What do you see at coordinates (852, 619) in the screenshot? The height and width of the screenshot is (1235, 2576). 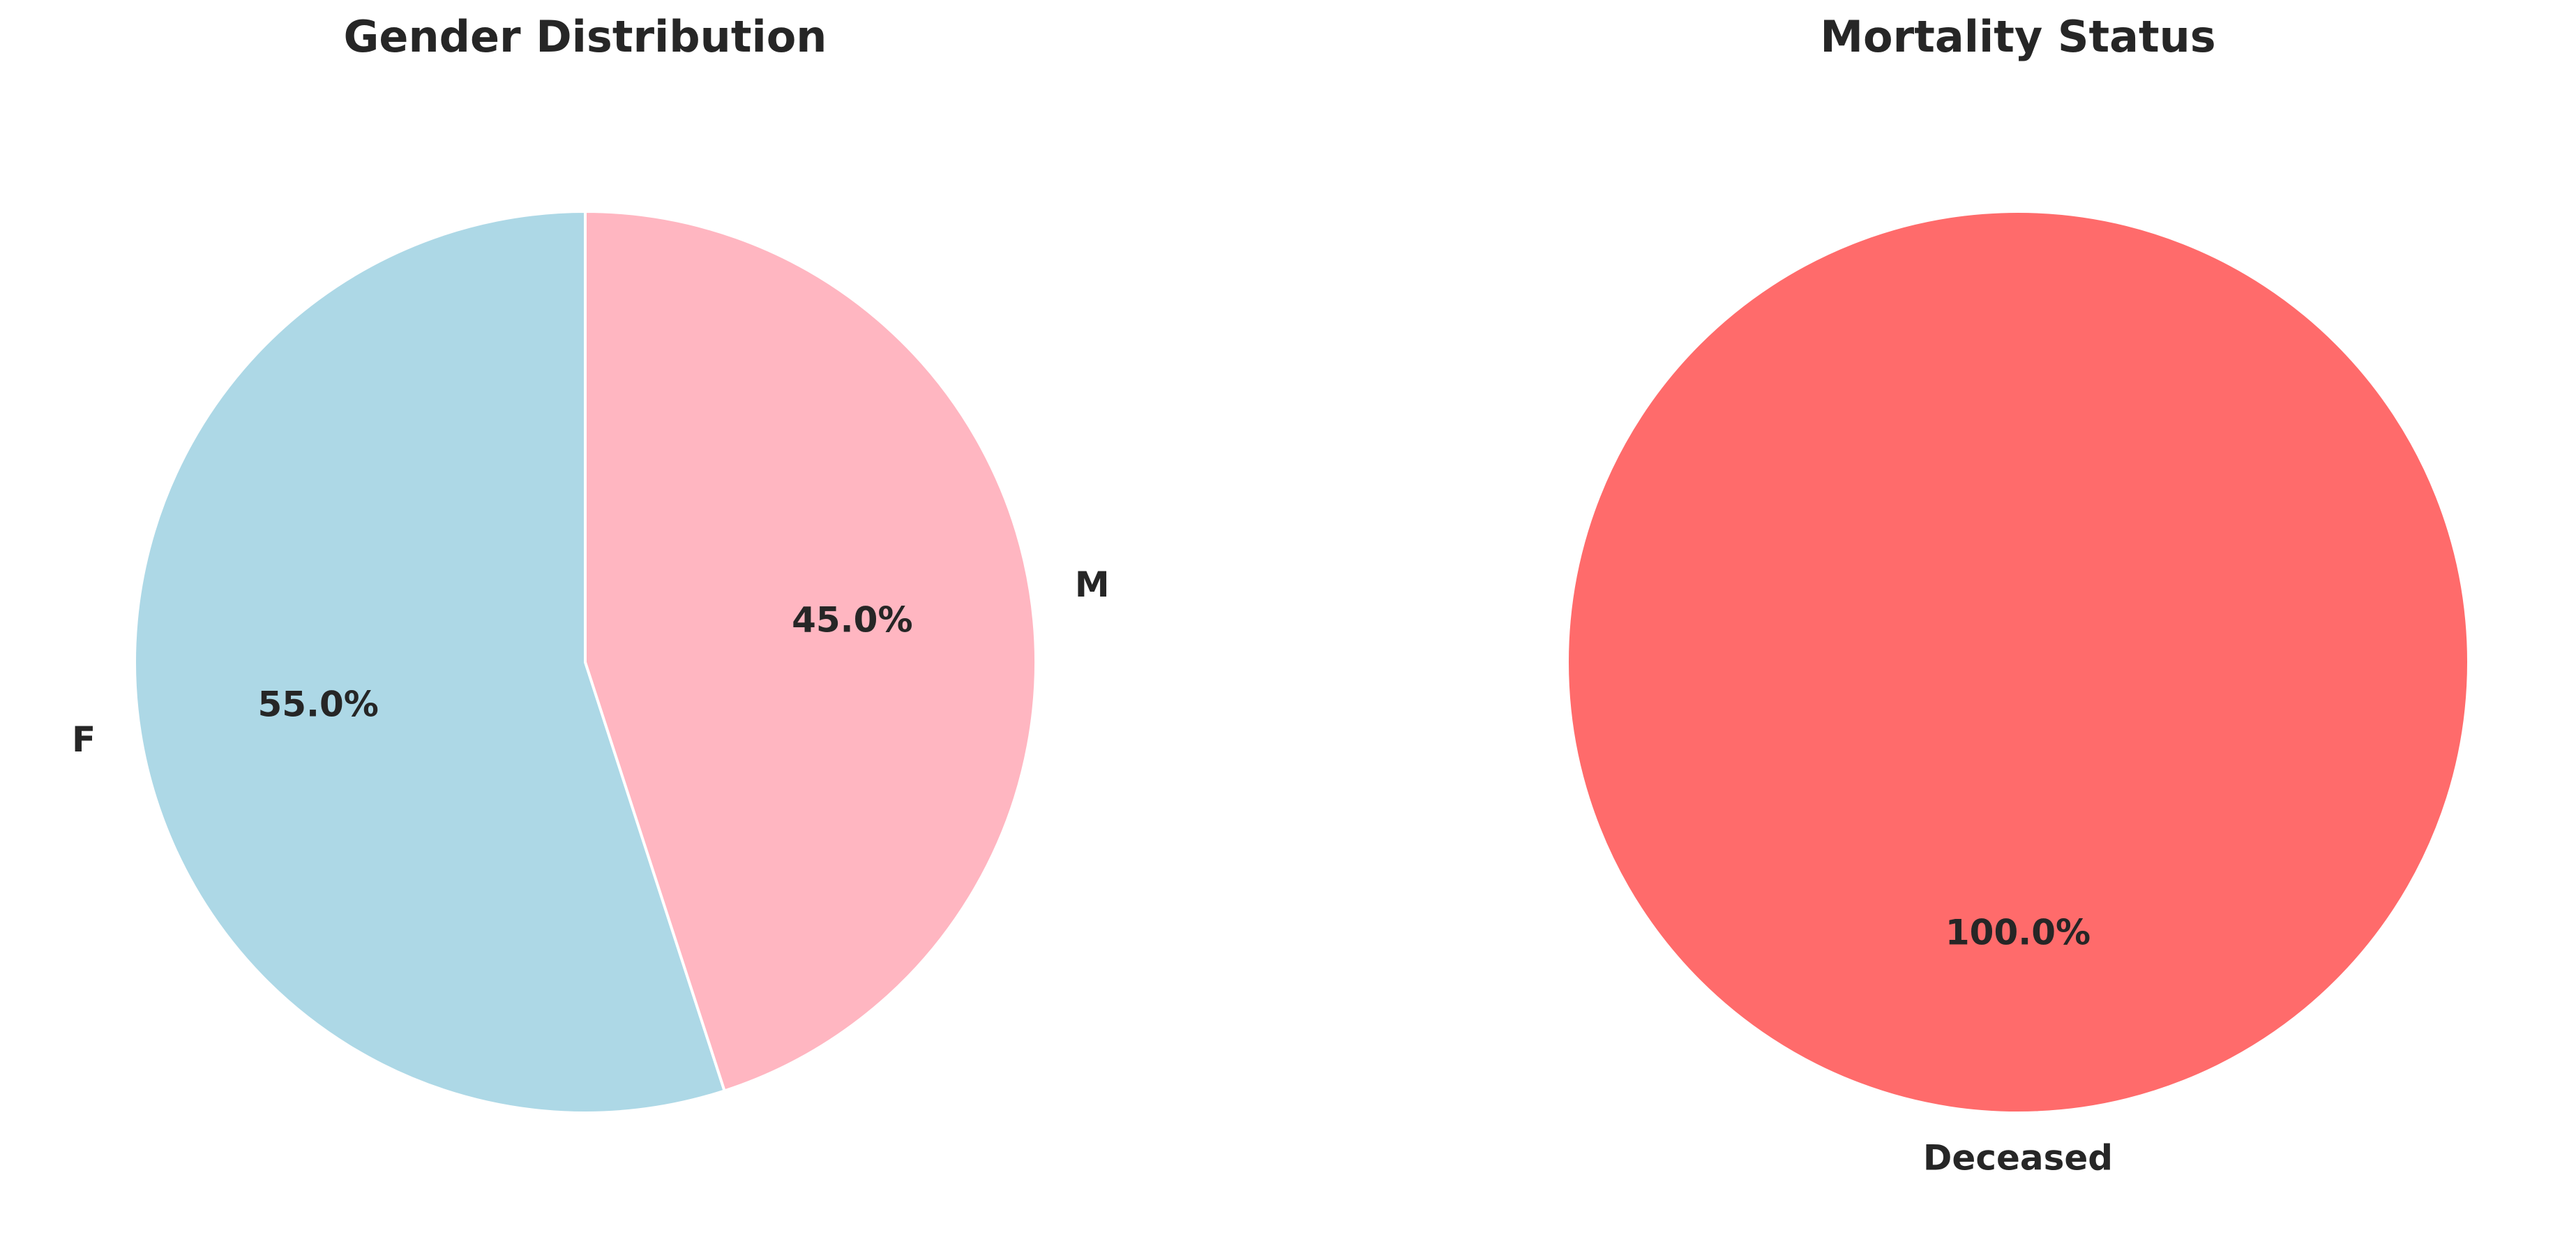 I see `percent-label-m: 45.0%` at bounding box center [852, 619].